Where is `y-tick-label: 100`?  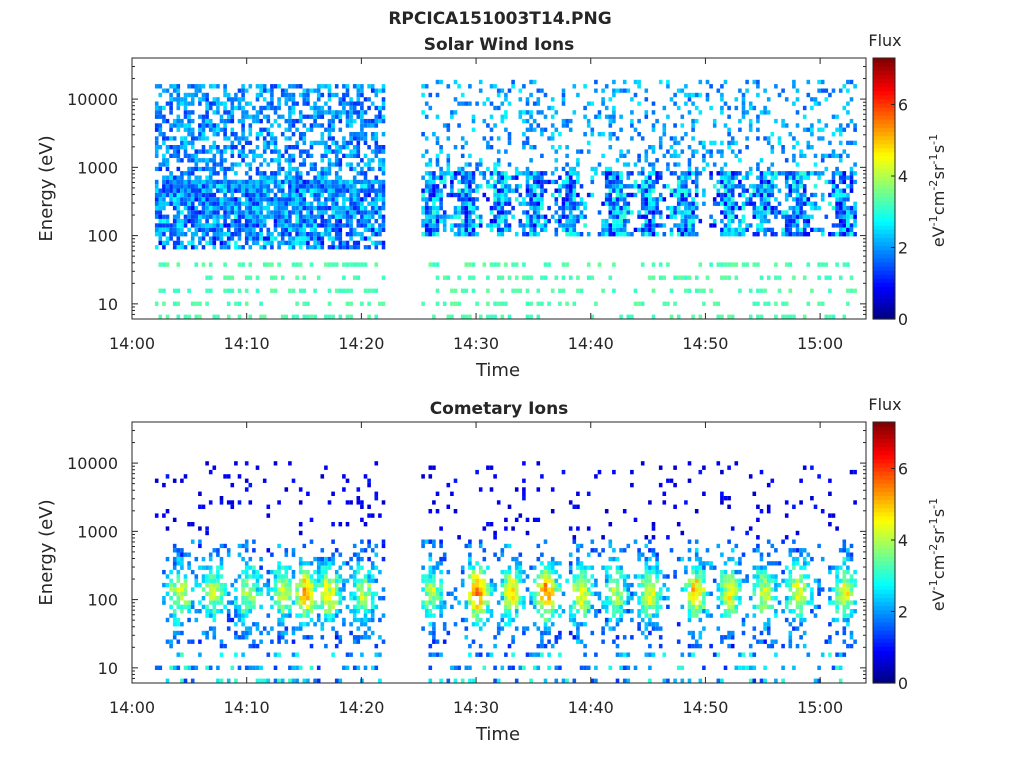 y-tick-label: 100 is located at coordinates (102, 236).